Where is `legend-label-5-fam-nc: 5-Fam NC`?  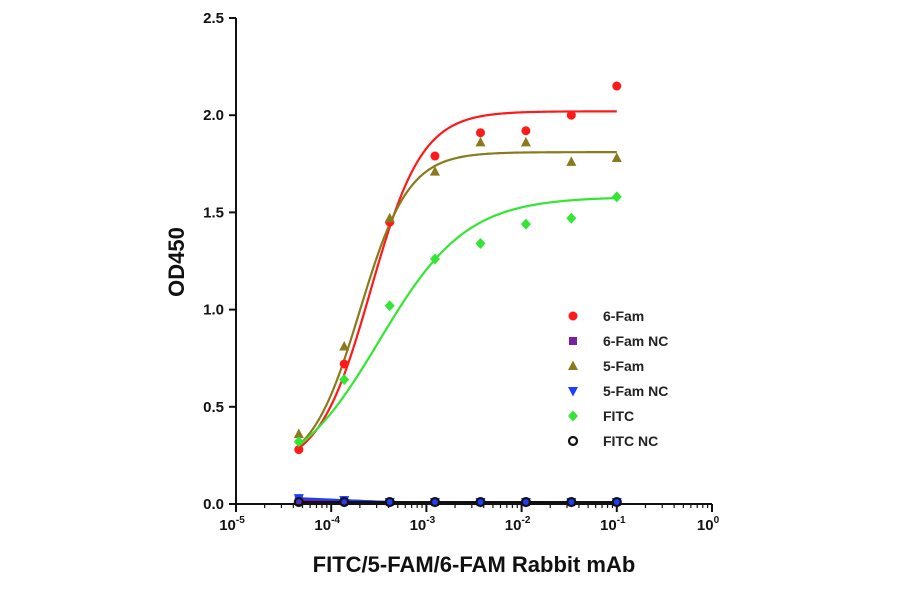 legend-label-5-fam-nc: 5-Fam NC is located at coordinates (635, 391).